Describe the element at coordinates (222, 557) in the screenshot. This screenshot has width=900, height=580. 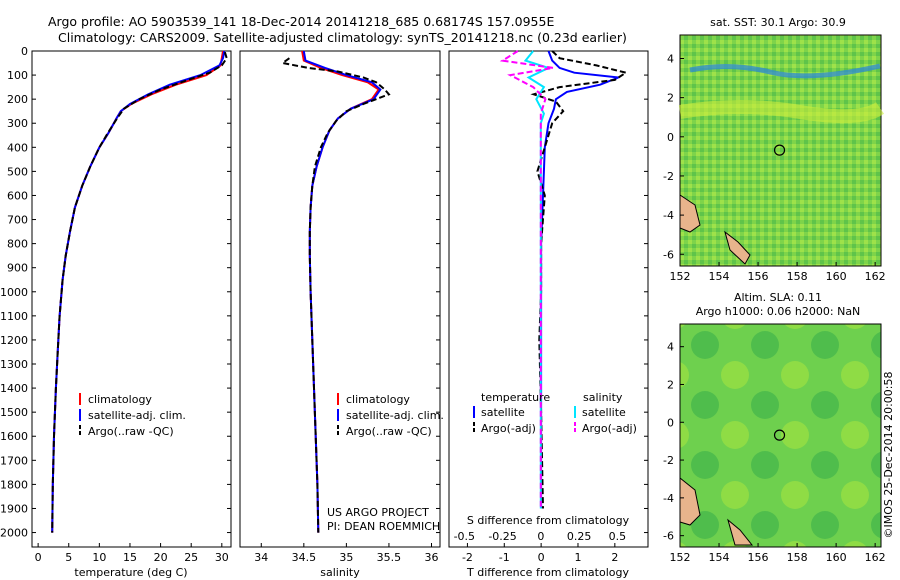
I see `x-tick-label: 30` at that location.